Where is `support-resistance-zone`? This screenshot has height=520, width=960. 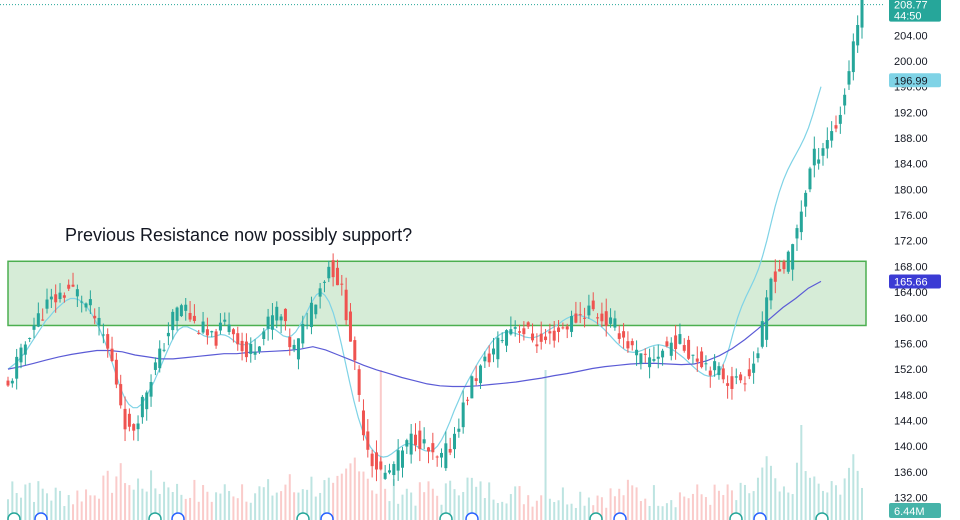 support-resistance-zone is located at coordinates (437, 293).